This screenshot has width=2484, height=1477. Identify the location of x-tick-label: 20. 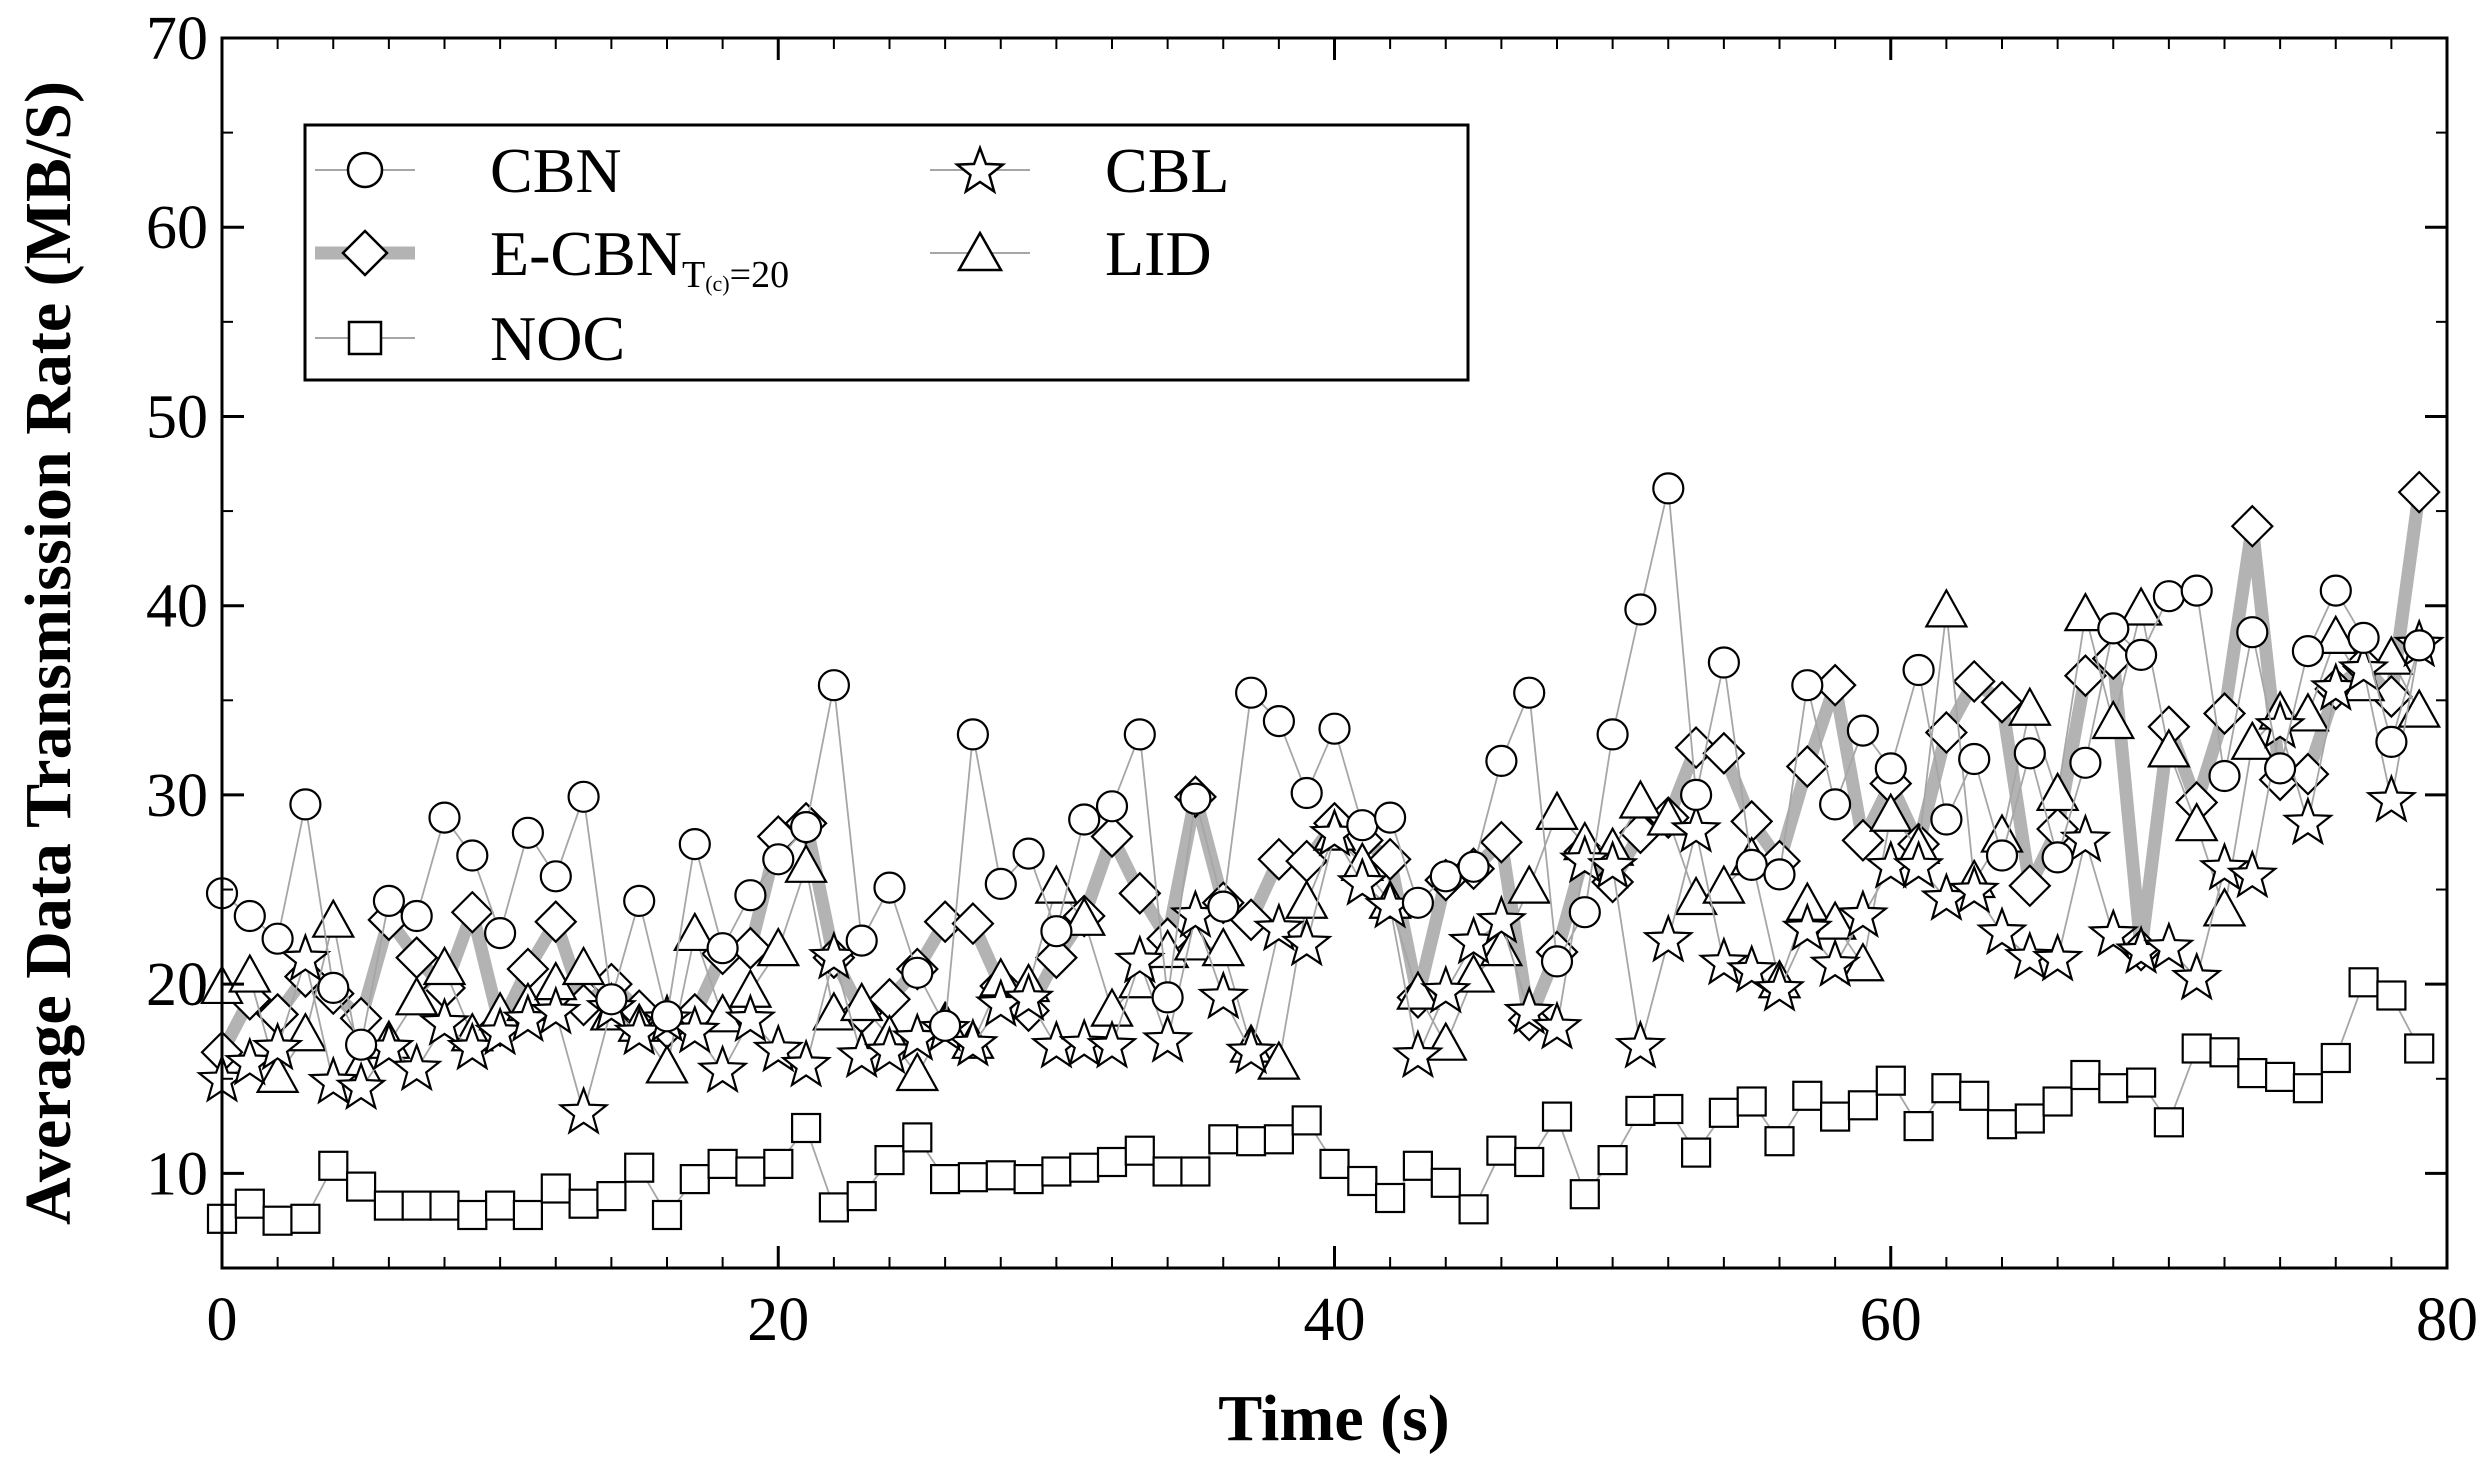
(778, 1320).